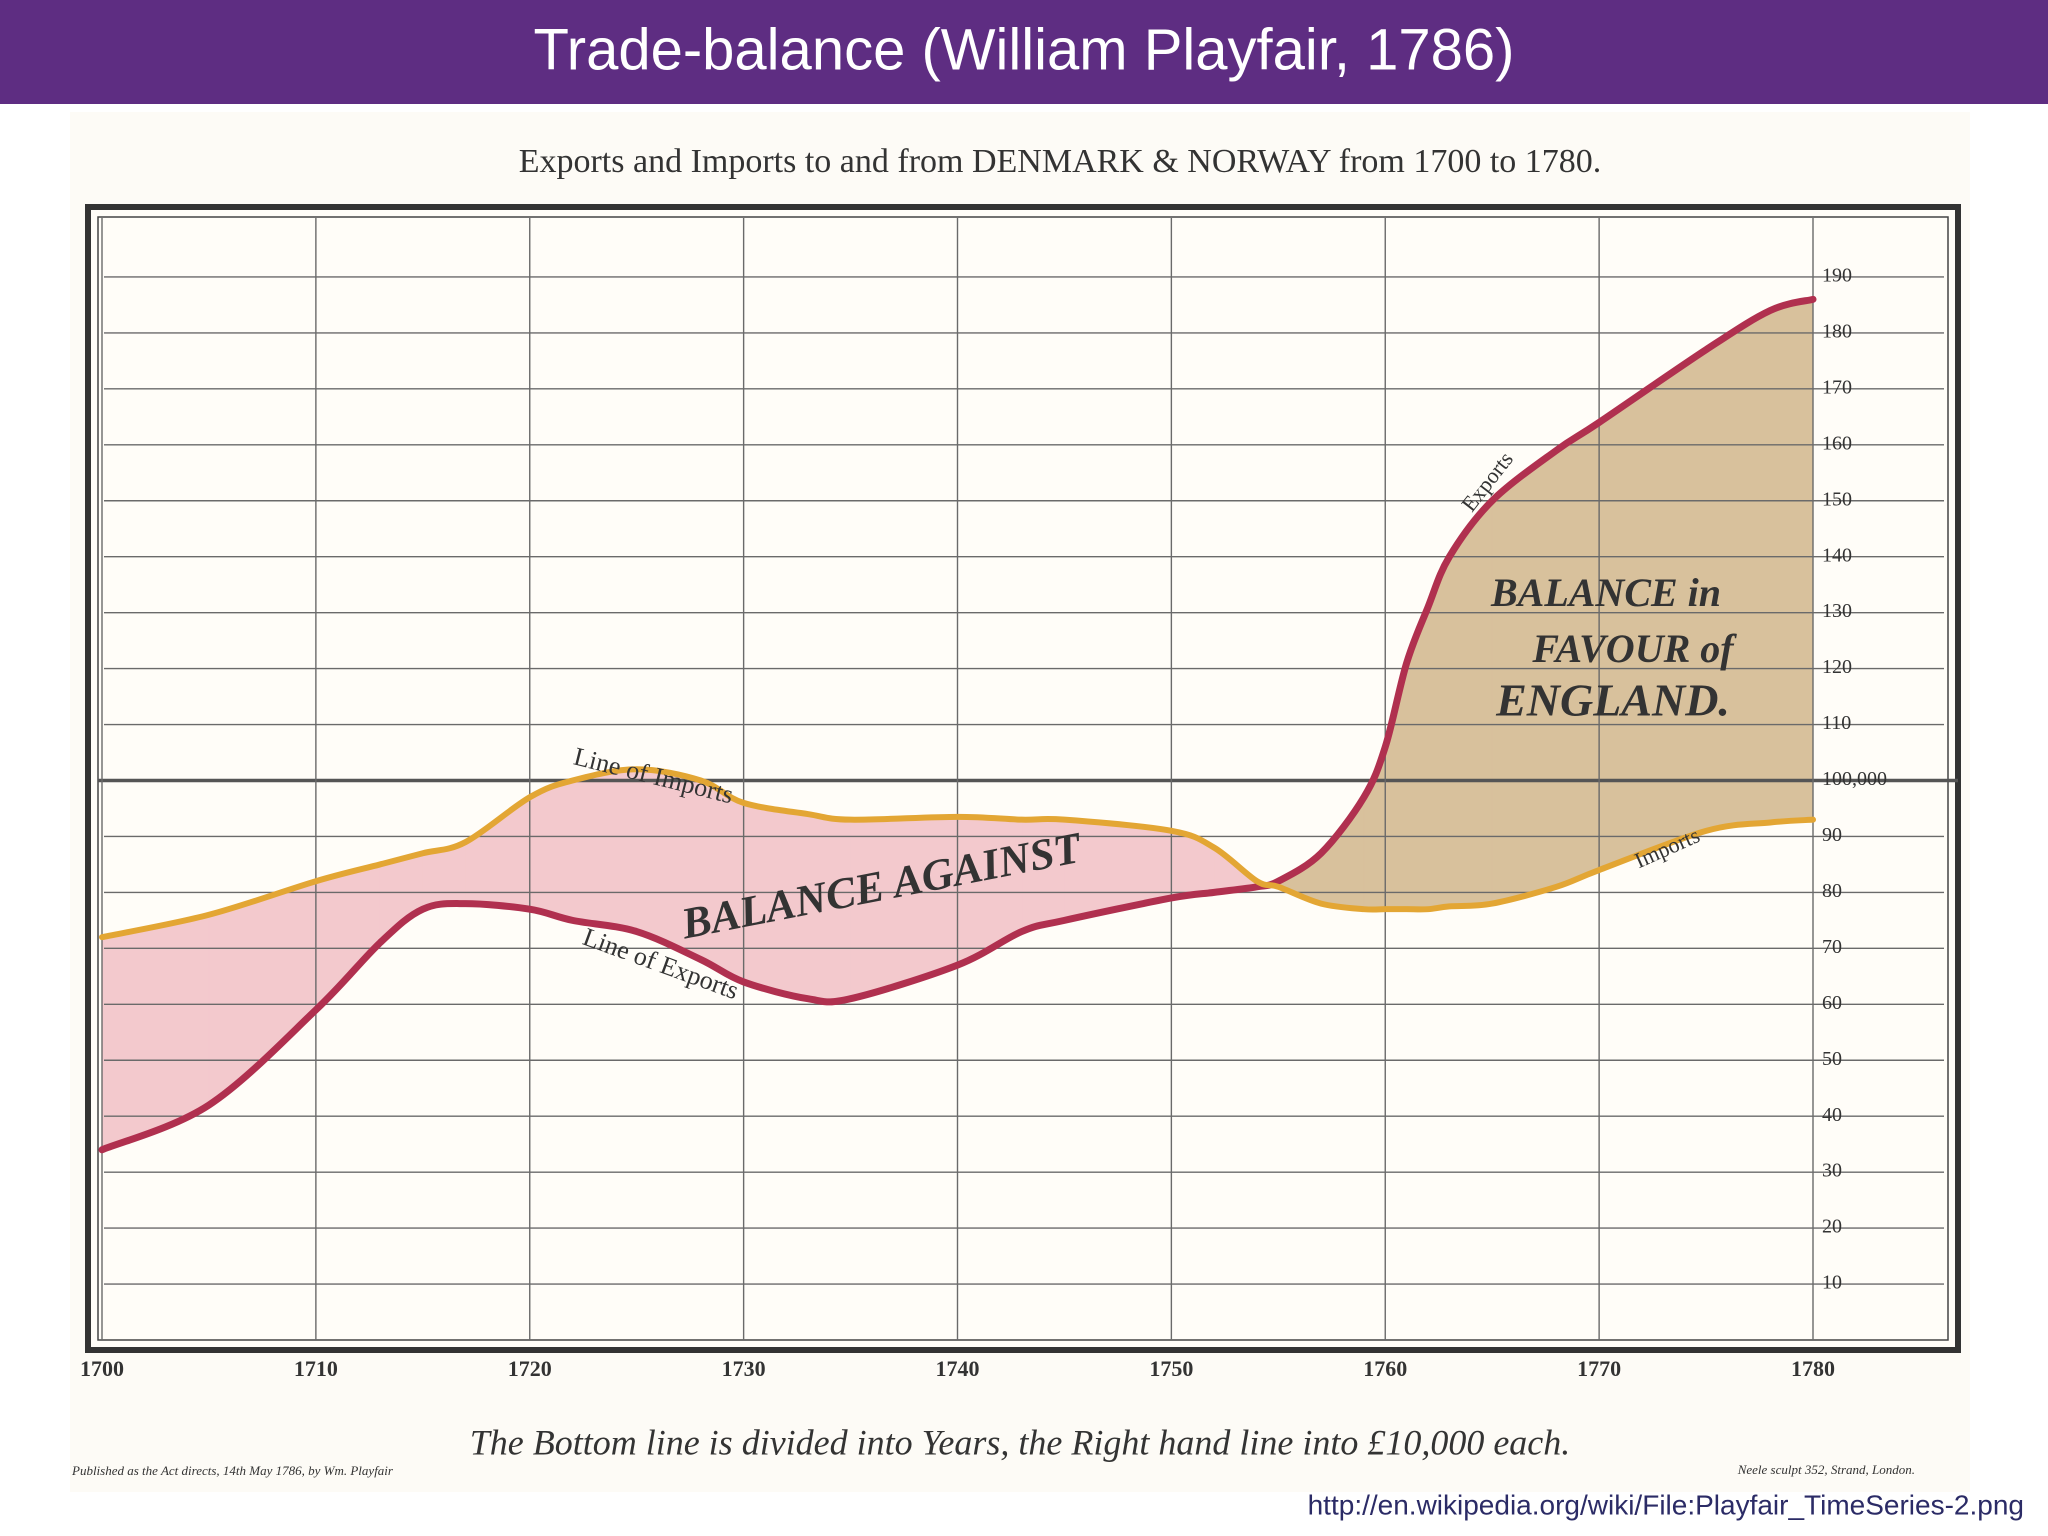 This screenshot has height=1536, width=2048. What do you see at coordinates (1837, 667) in the screenshot?
I see `y-tick-label: 120` at bounding box center [1837, 667].